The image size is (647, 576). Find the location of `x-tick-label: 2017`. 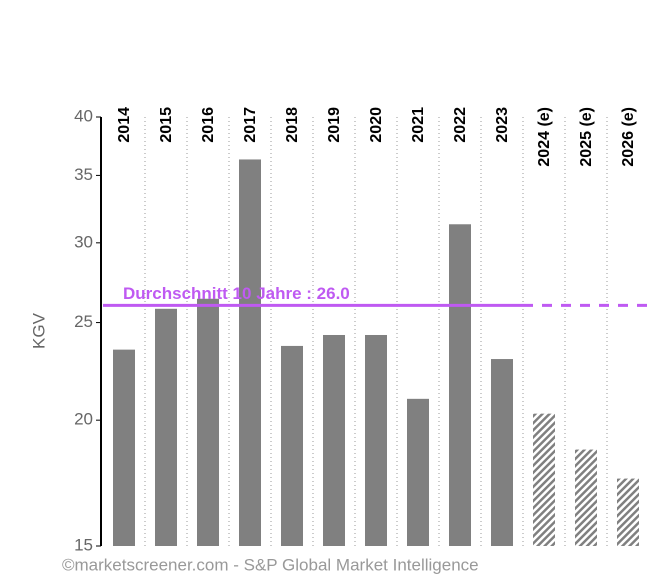

x-tick-label: 2017 is located at coordinates (250, 125).